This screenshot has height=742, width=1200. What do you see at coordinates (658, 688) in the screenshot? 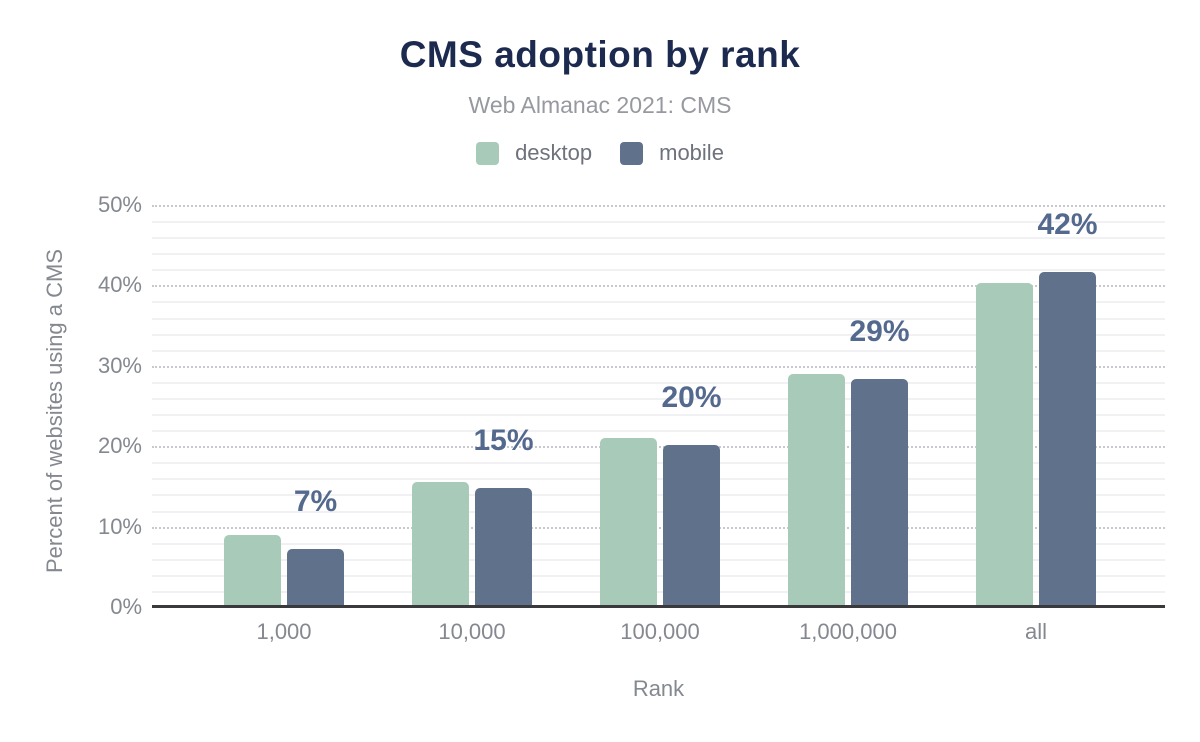
I see `x-axis-title: Rank` at bounding box center [658, 688].